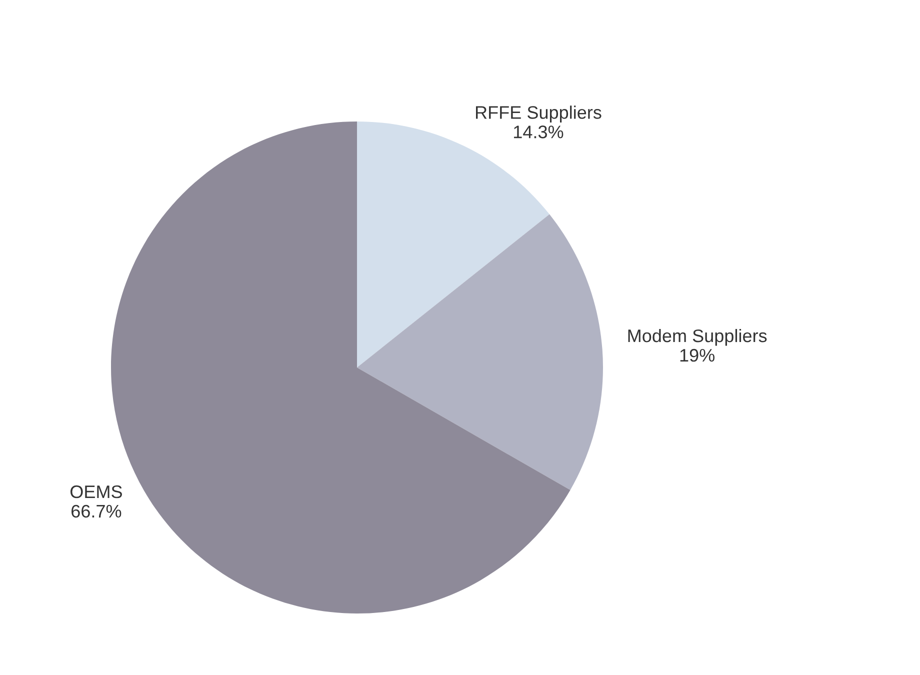 The height and width of the screenshot is (675, 920). I want to click on data-label: 19%, so click(697, 355).